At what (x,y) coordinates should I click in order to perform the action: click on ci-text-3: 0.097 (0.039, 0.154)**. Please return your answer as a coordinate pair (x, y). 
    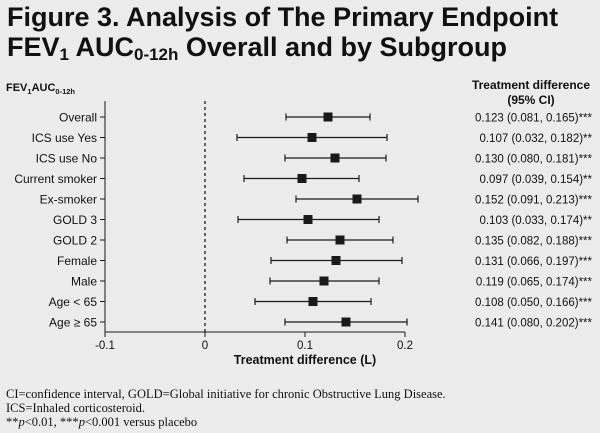
    Looking at the image, I should click on (535, 180).